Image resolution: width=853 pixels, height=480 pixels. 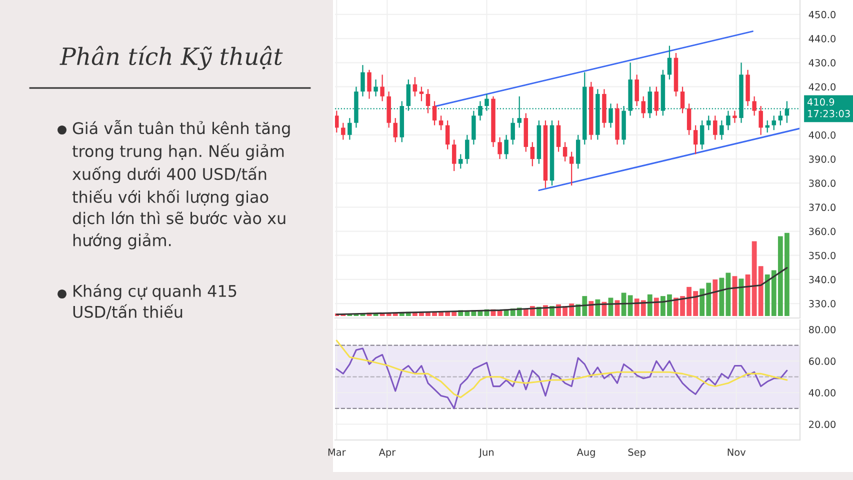 I want to click on y-tick-label: 340.0, so click(x=822, y=280).